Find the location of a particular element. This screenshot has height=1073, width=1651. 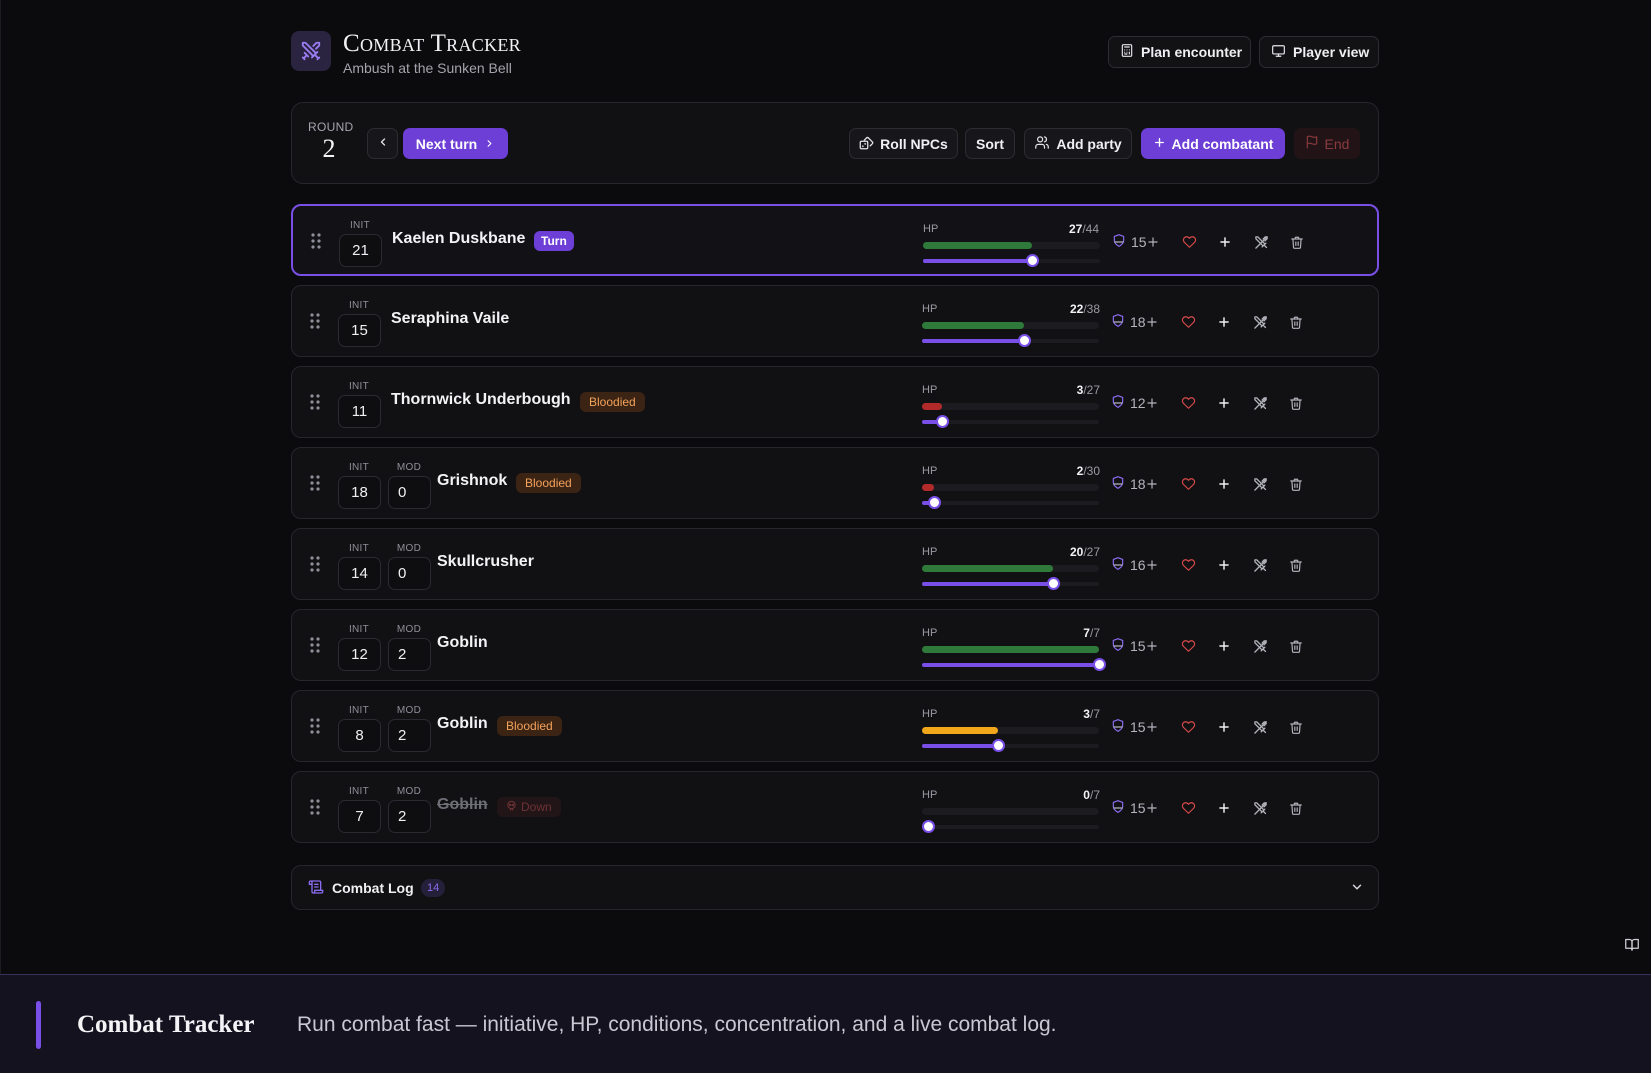

combatant-row: INIT 14 MOD 0 Skullcrusher HP 20/27 16 is located at coordinates (835, 564).